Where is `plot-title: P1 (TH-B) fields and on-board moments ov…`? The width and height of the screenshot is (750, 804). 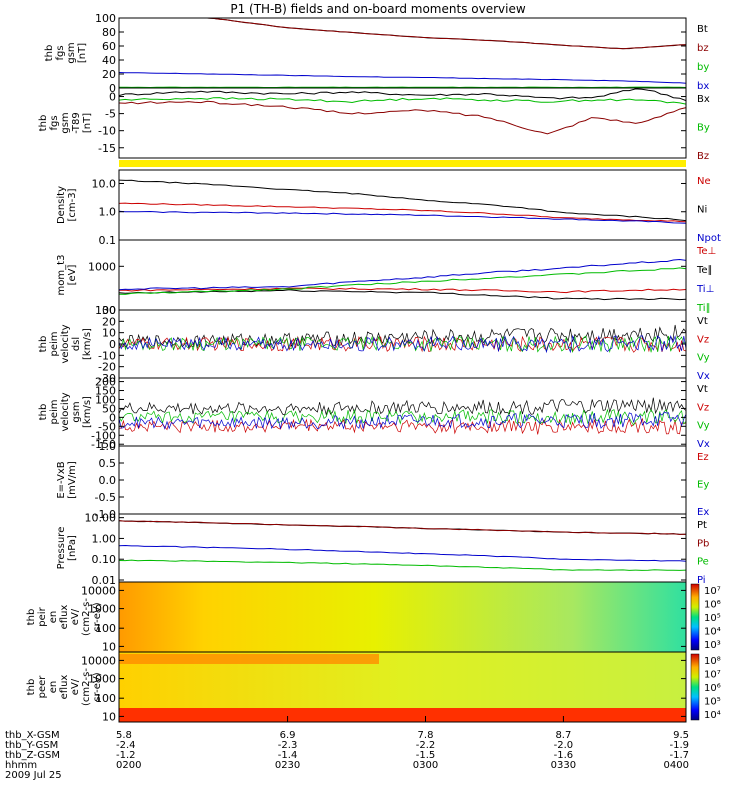
plot-title: P1 (TH-B) fields and on-board moments ov… is located at coordinates (378, 9).